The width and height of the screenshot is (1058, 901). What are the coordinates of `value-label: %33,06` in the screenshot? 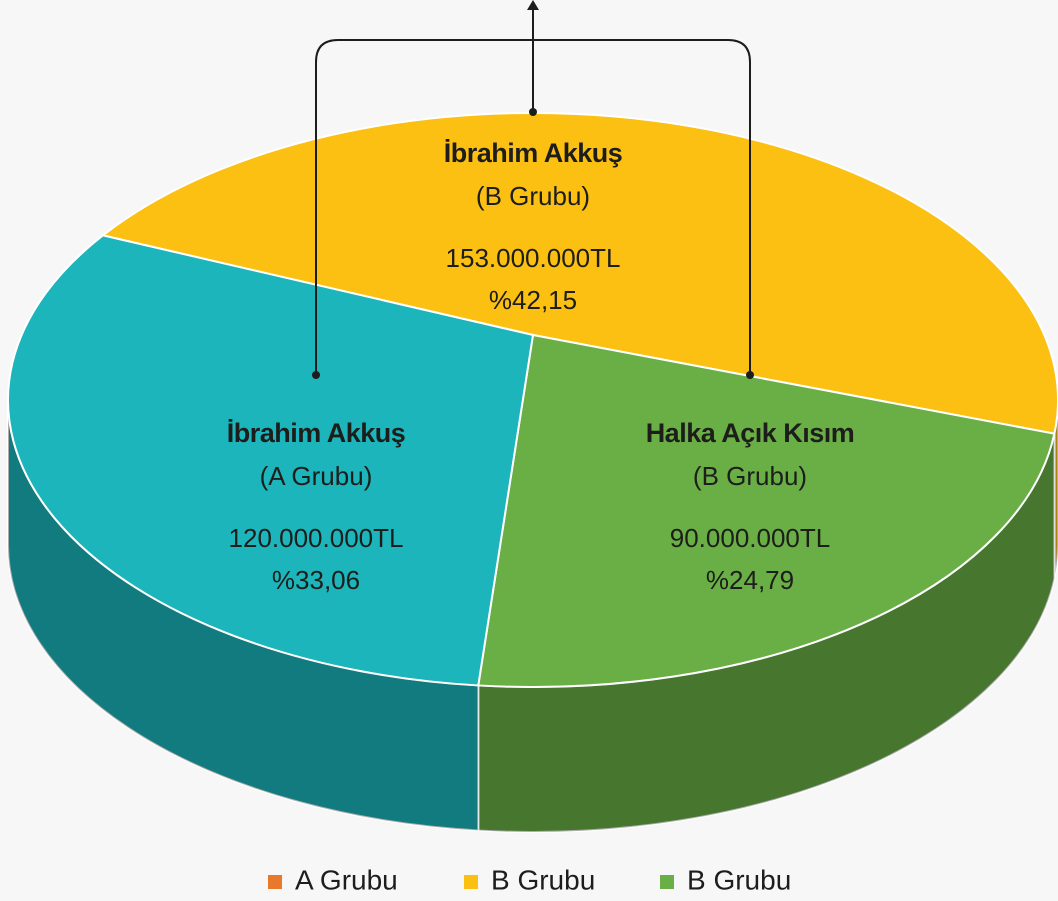 It's located at (316, 580).